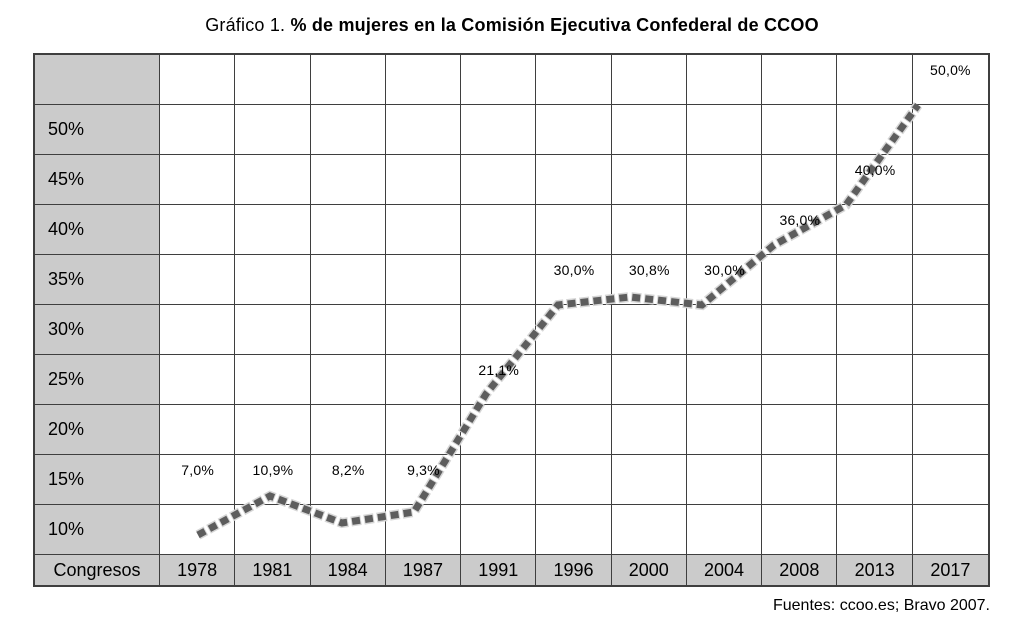  What do you see at coordinates (649, 270) in the screenshot?
I see `point-label: 30,8%` at bounding box center [649, 270].